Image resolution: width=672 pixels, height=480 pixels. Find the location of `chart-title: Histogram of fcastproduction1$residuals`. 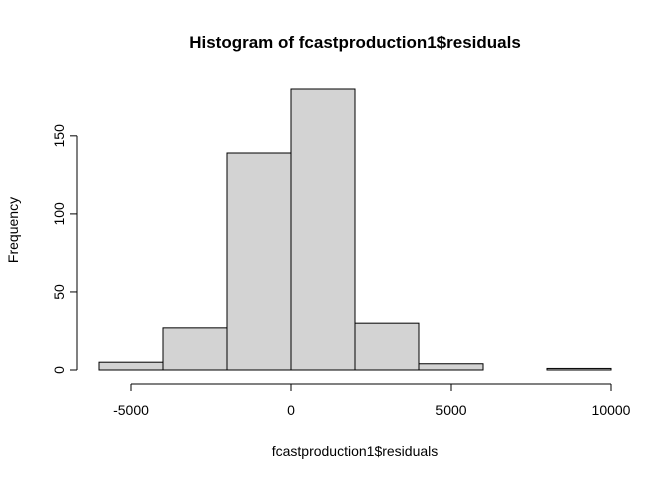

chart-title: Histogram of fcastproduction1$residuals is located at coordinates (355, 42).